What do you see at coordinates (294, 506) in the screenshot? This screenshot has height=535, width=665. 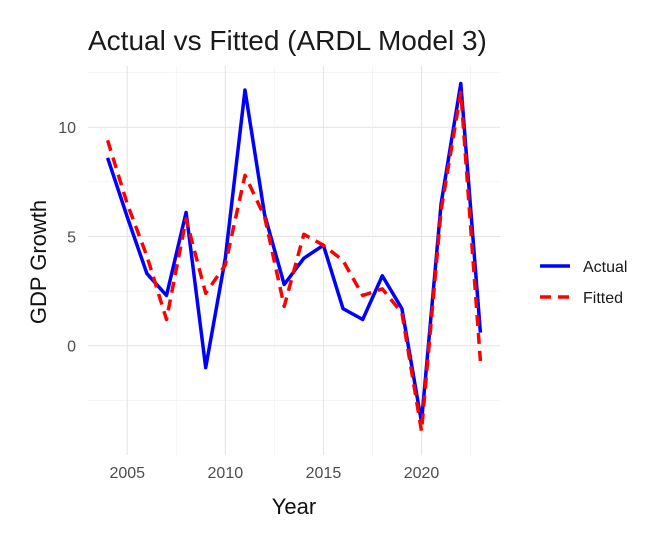 I see `x-axis-title: Year` at bounding box center [294, 506].